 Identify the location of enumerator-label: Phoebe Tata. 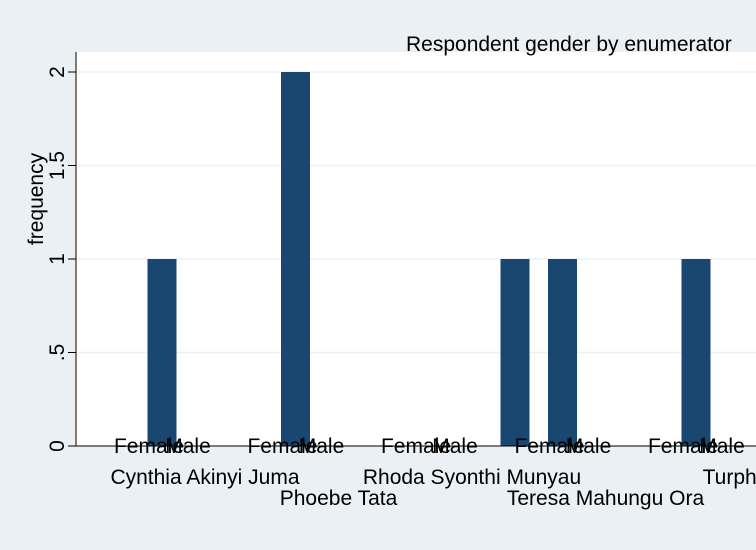
(339, 498).